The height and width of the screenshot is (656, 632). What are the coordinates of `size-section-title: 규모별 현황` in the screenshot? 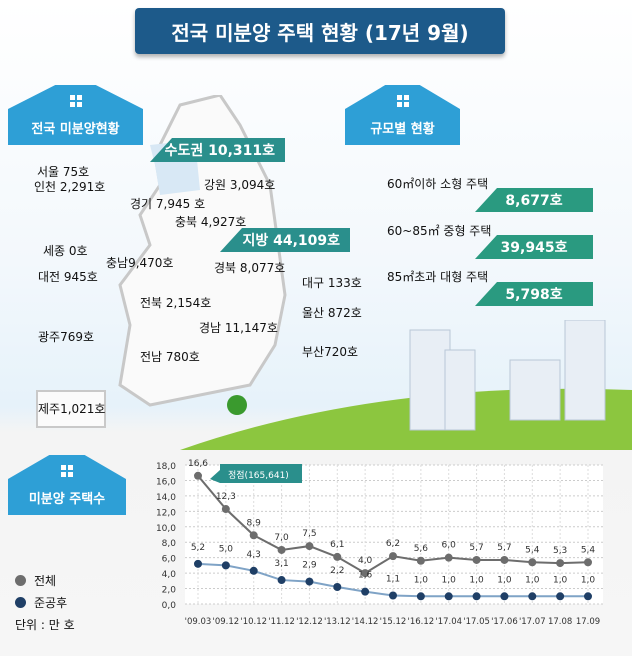 It's located at (402, 129).